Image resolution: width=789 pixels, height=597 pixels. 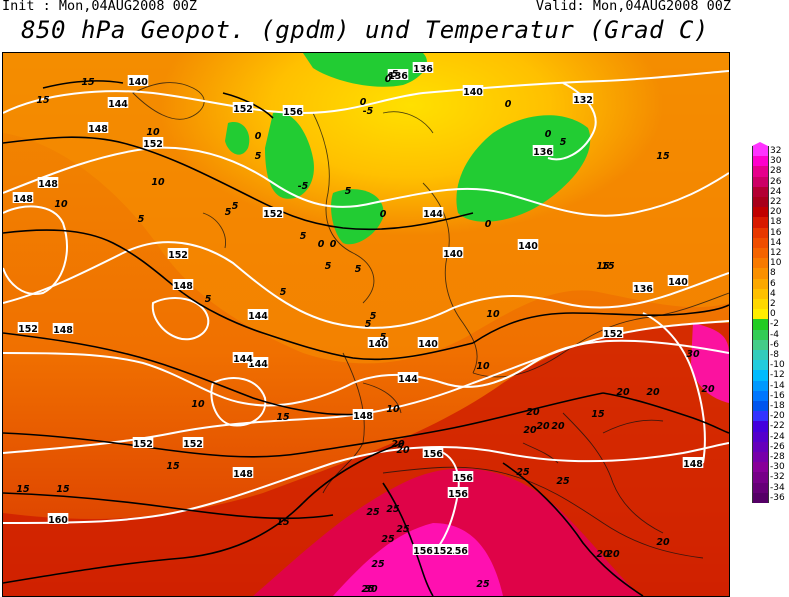 I want to click on colorbar-label: 28, so click(x=776, y=171).